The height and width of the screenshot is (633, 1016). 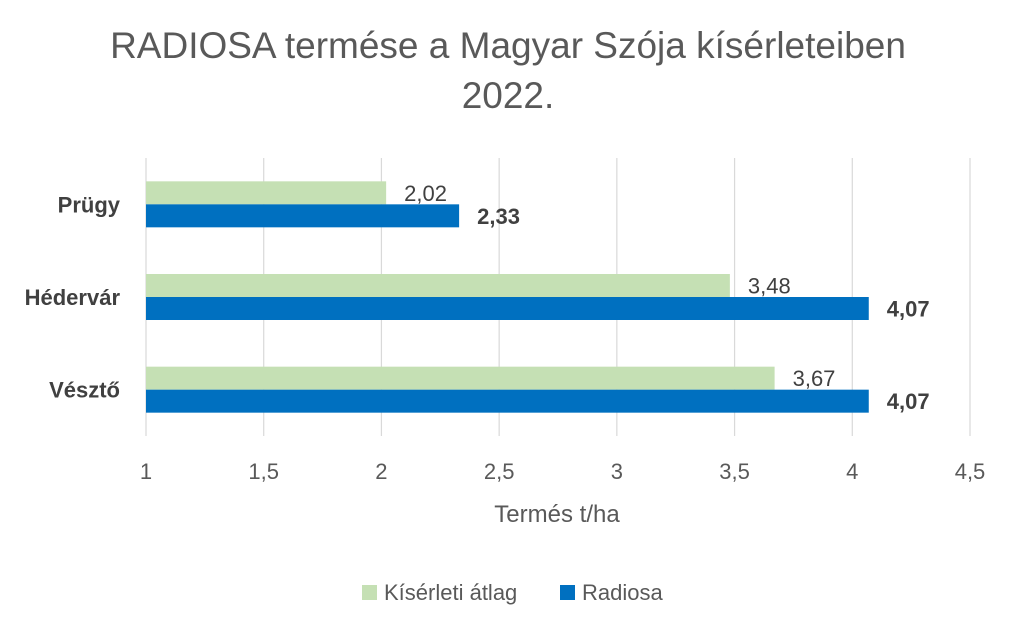 I want to click on x-tick-label: 2,5, so click(x=499, y=471).